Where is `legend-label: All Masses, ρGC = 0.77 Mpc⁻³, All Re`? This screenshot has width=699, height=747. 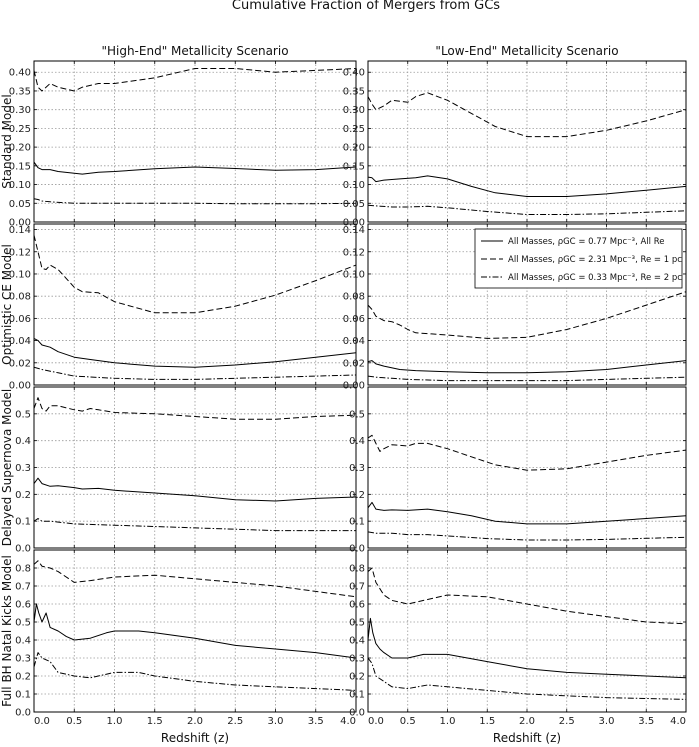
legend-label: All Masses, ρGC = 0.77 Mpc⁻³, All Re is located at coordinates (586, 242).